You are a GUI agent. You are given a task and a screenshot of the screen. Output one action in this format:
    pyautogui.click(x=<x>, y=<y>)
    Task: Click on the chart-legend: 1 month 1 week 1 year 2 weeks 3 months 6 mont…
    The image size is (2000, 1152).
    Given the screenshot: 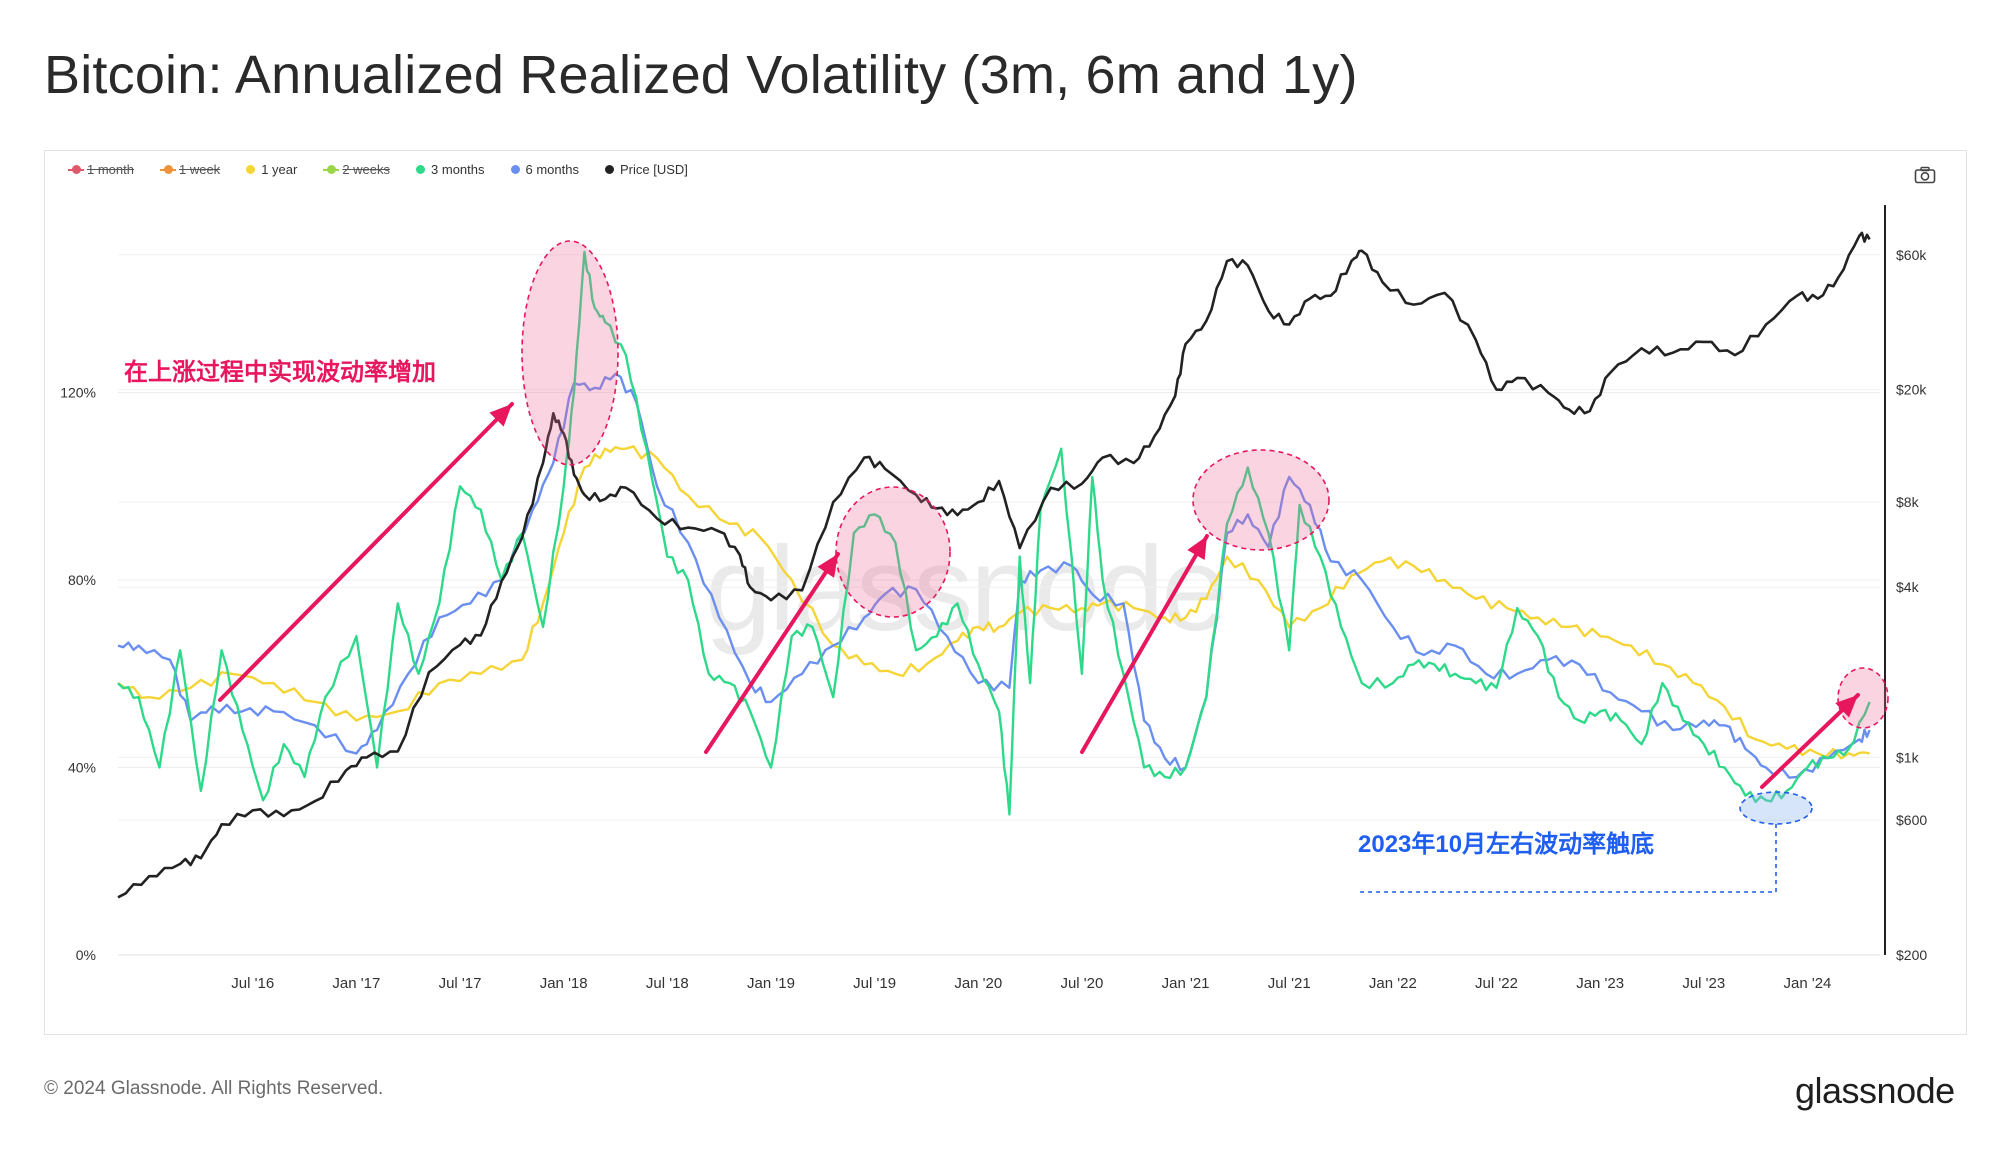 What is the action you would take?
    pyautogui.click(x=391, y=169)
    